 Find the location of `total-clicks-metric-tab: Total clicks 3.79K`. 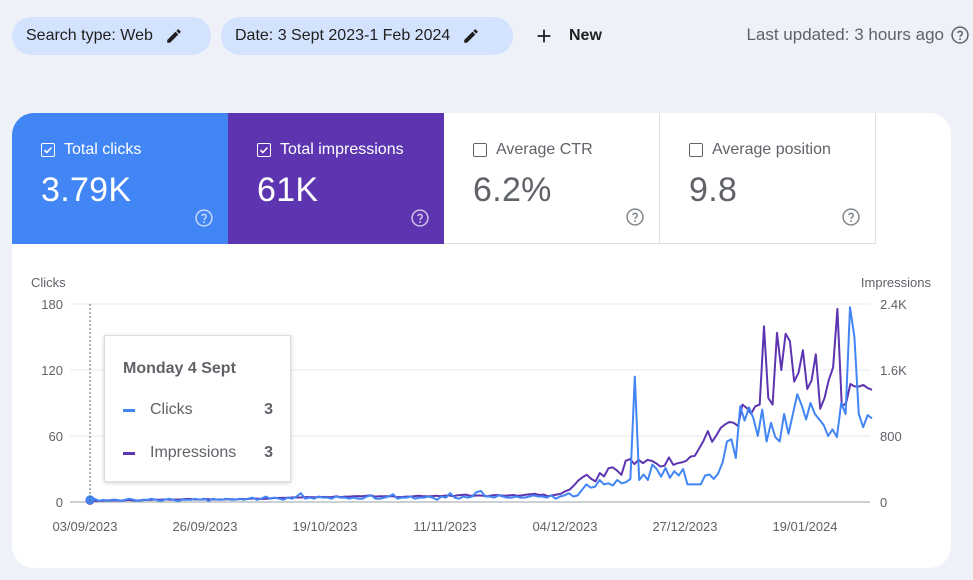

total-clicks-metric-tab: Total clicks 3.79K is located at coordinates (120, 178).